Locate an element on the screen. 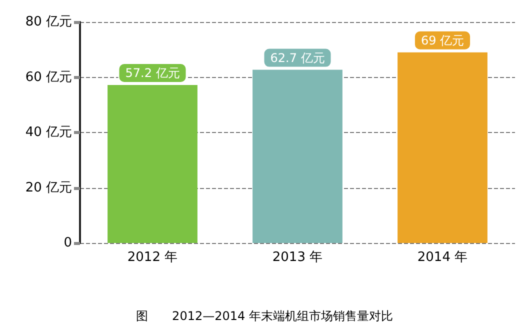 The height and width of the screenshot is (328, 529). data-label: 62.7 亿元 is located at coordinates (297, 57).